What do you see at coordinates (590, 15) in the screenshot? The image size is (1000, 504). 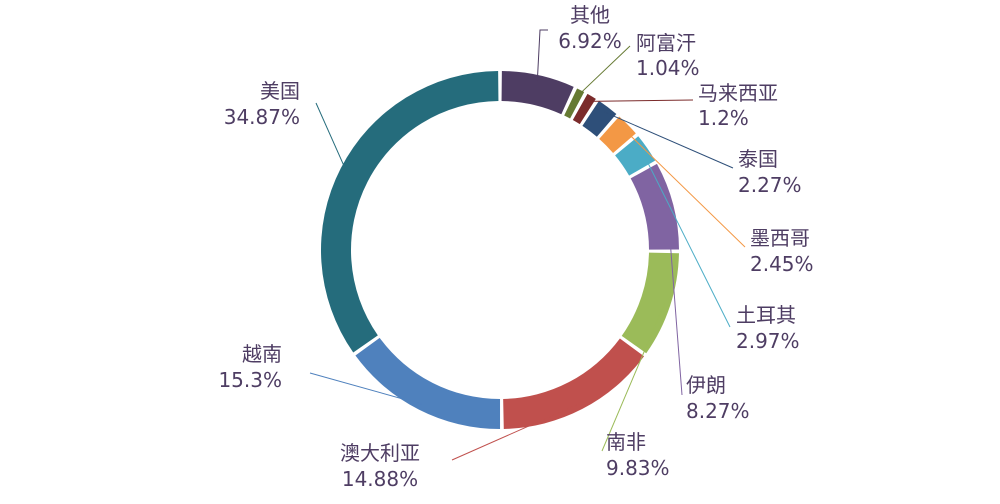 I see `slice-label-name-0: 其他` at bounding box center [590, 15].